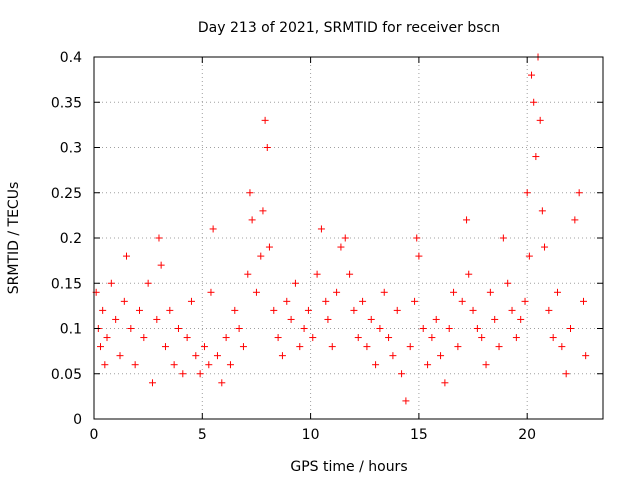 The image size is (640, 480). What do you see at coordinates (419, 435) in the screenshot?
I see `x-tick-label: 15` at bounding box center [419, 435].